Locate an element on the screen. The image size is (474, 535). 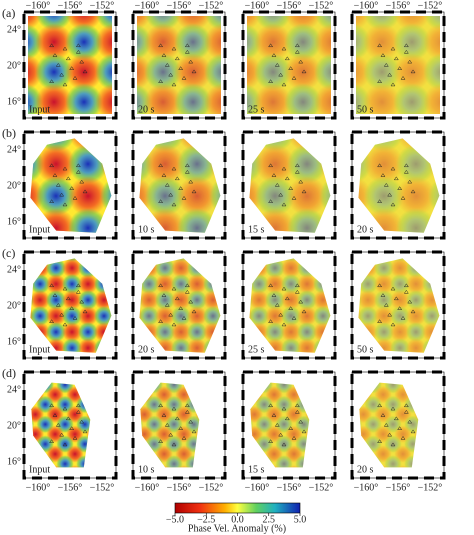
colorbar-label: Phase Vel. Anomaly (%) is located at coordinates (237, 528).